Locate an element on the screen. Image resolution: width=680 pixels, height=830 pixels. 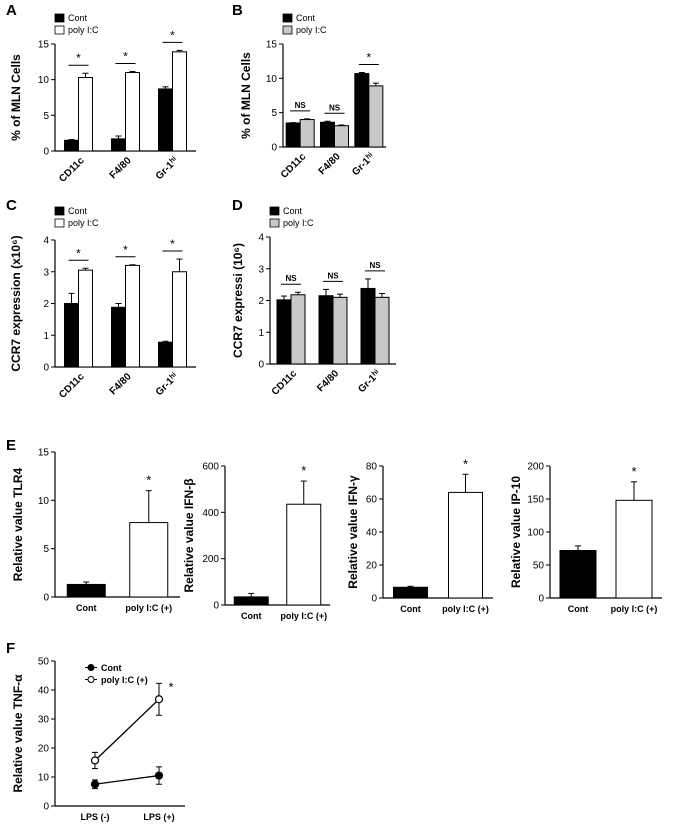
panel-c-category-label: CD11c is located at coordinates (72, 386).